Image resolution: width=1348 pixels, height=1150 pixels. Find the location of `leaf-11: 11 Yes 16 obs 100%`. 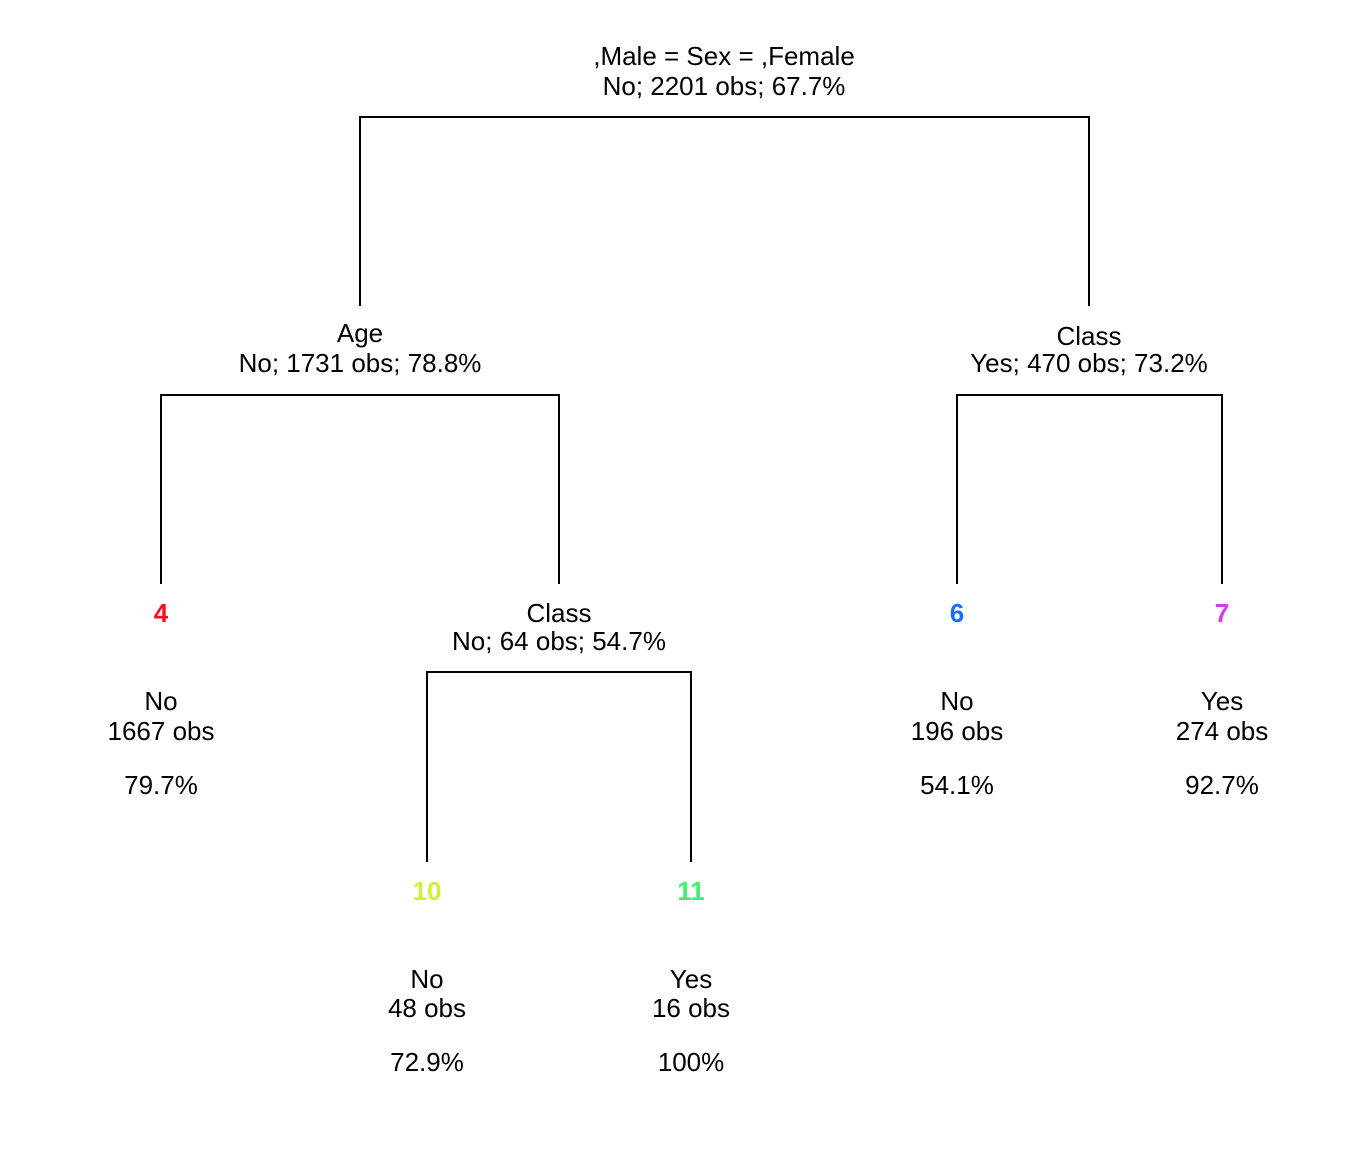

leaf-11: 11 Yes 16 obs 100% is located at coordinates (691, 976).